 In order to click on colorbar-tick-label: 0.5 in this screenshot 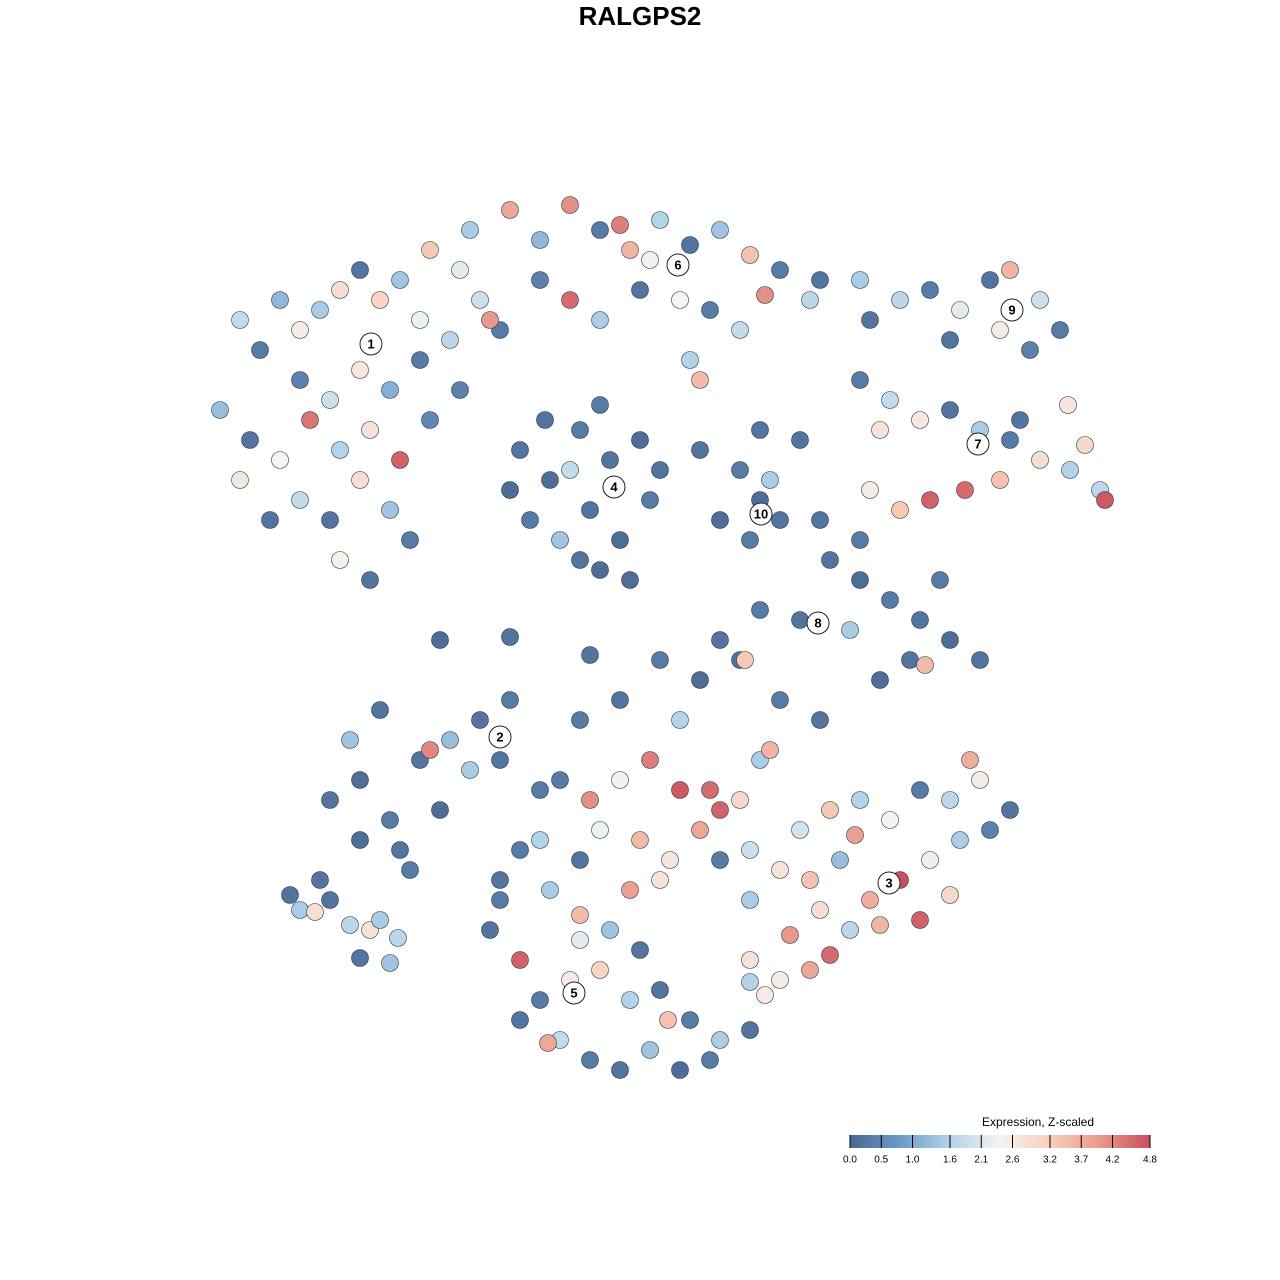, I will do `click(881, 1160)`.